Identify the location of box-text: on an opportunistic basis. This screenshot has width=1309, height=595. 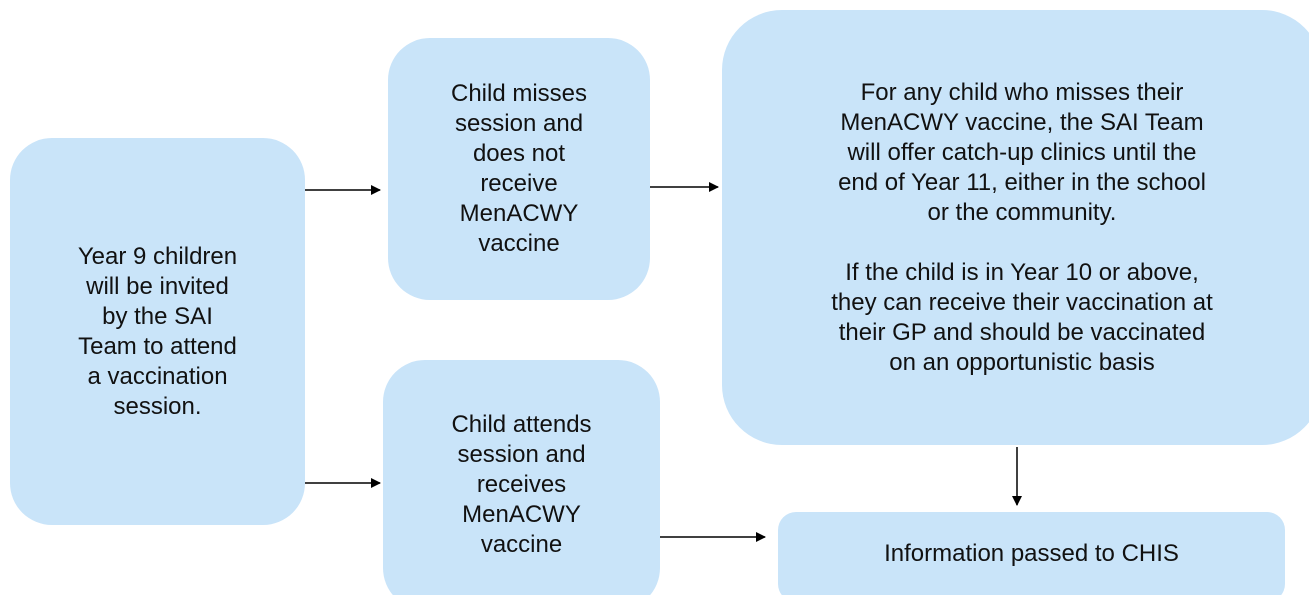
(1022, 362).